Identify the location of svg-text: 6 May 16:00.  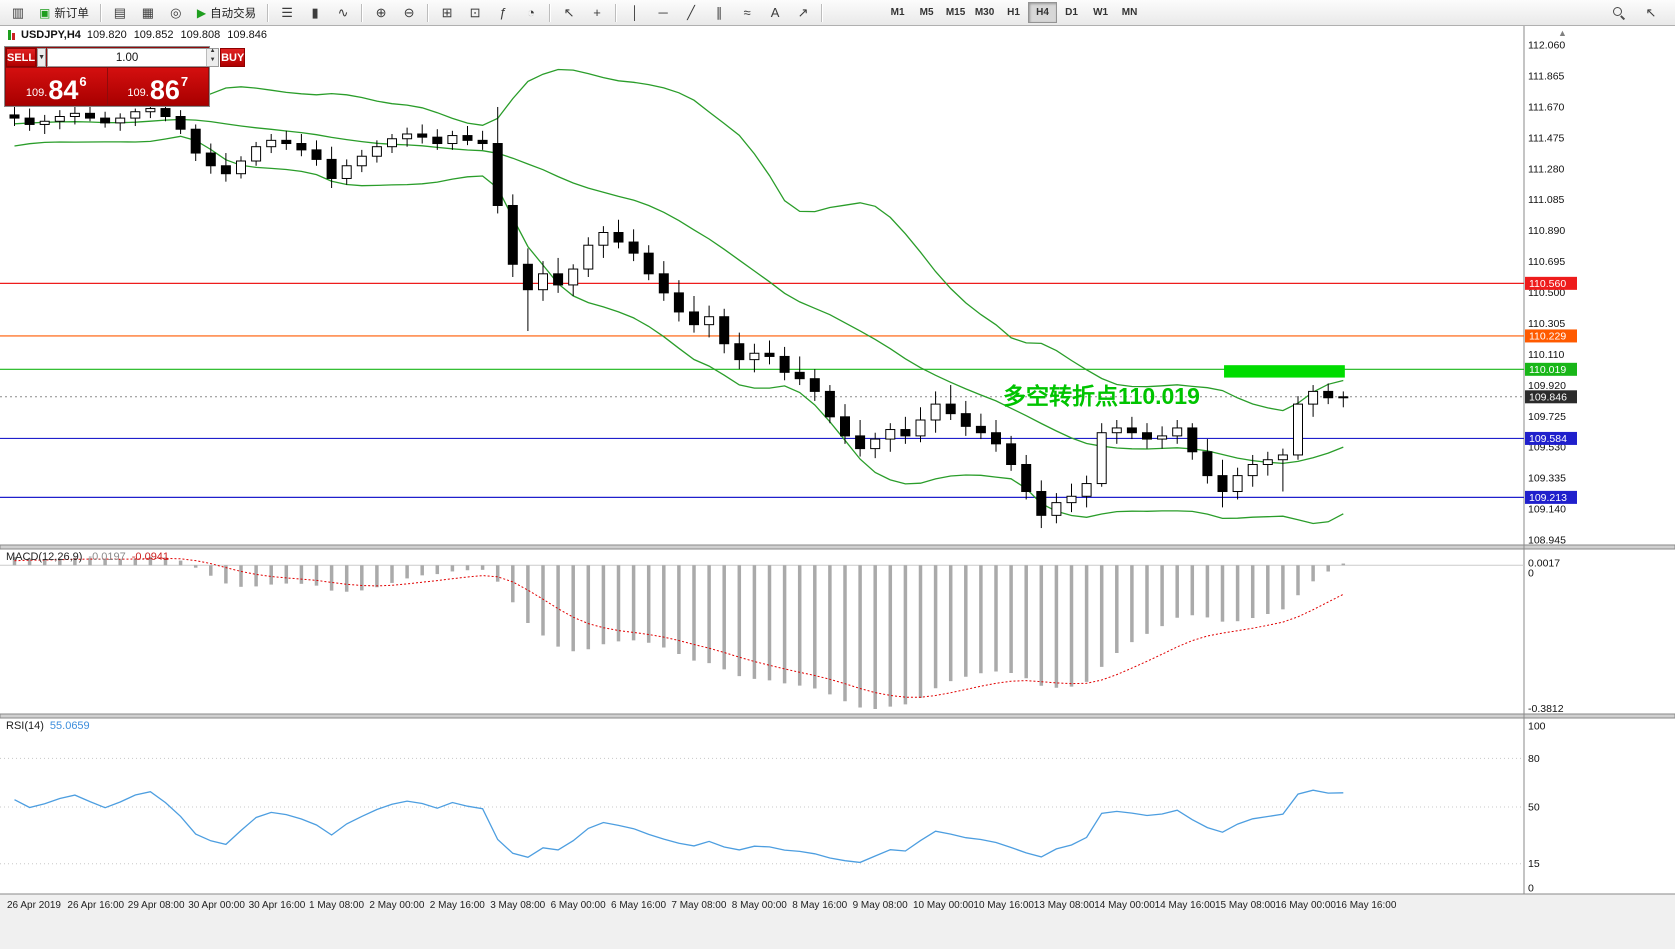
(638, 905).